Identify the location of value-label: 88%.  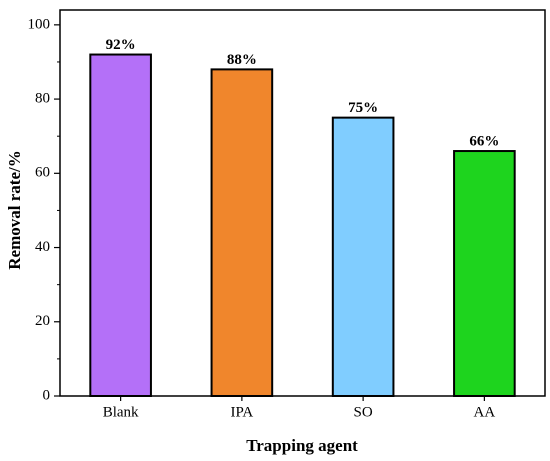
(242, 60).